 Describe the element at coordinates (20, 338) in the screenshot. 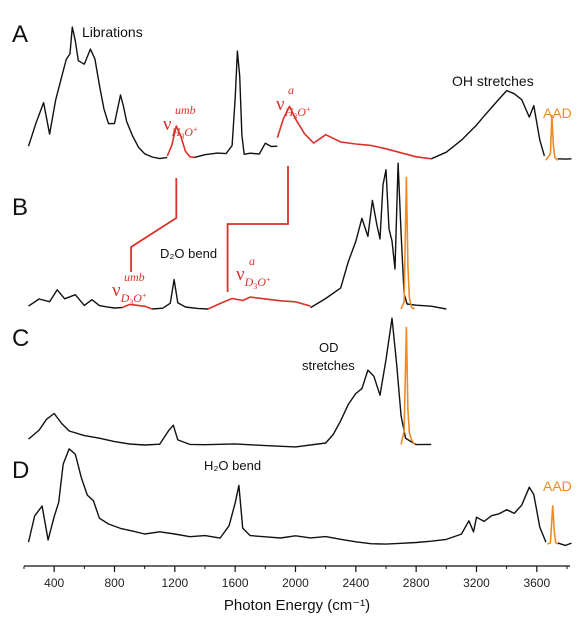

I see `panel-letter-c: C` at that location.